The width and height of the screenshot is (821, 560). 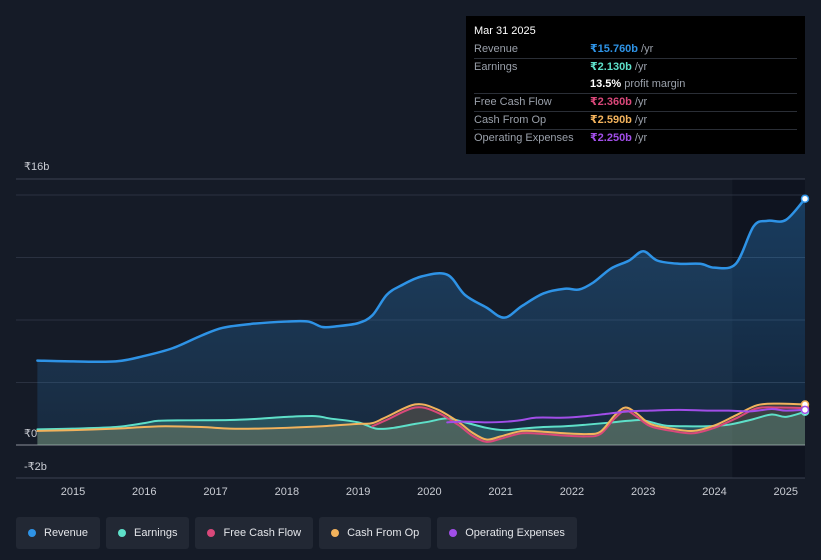 What do you see at coordinates (215, 492) in the screenshot?
I see `x-tick-label: 2017` at bounding box center [215, 492].